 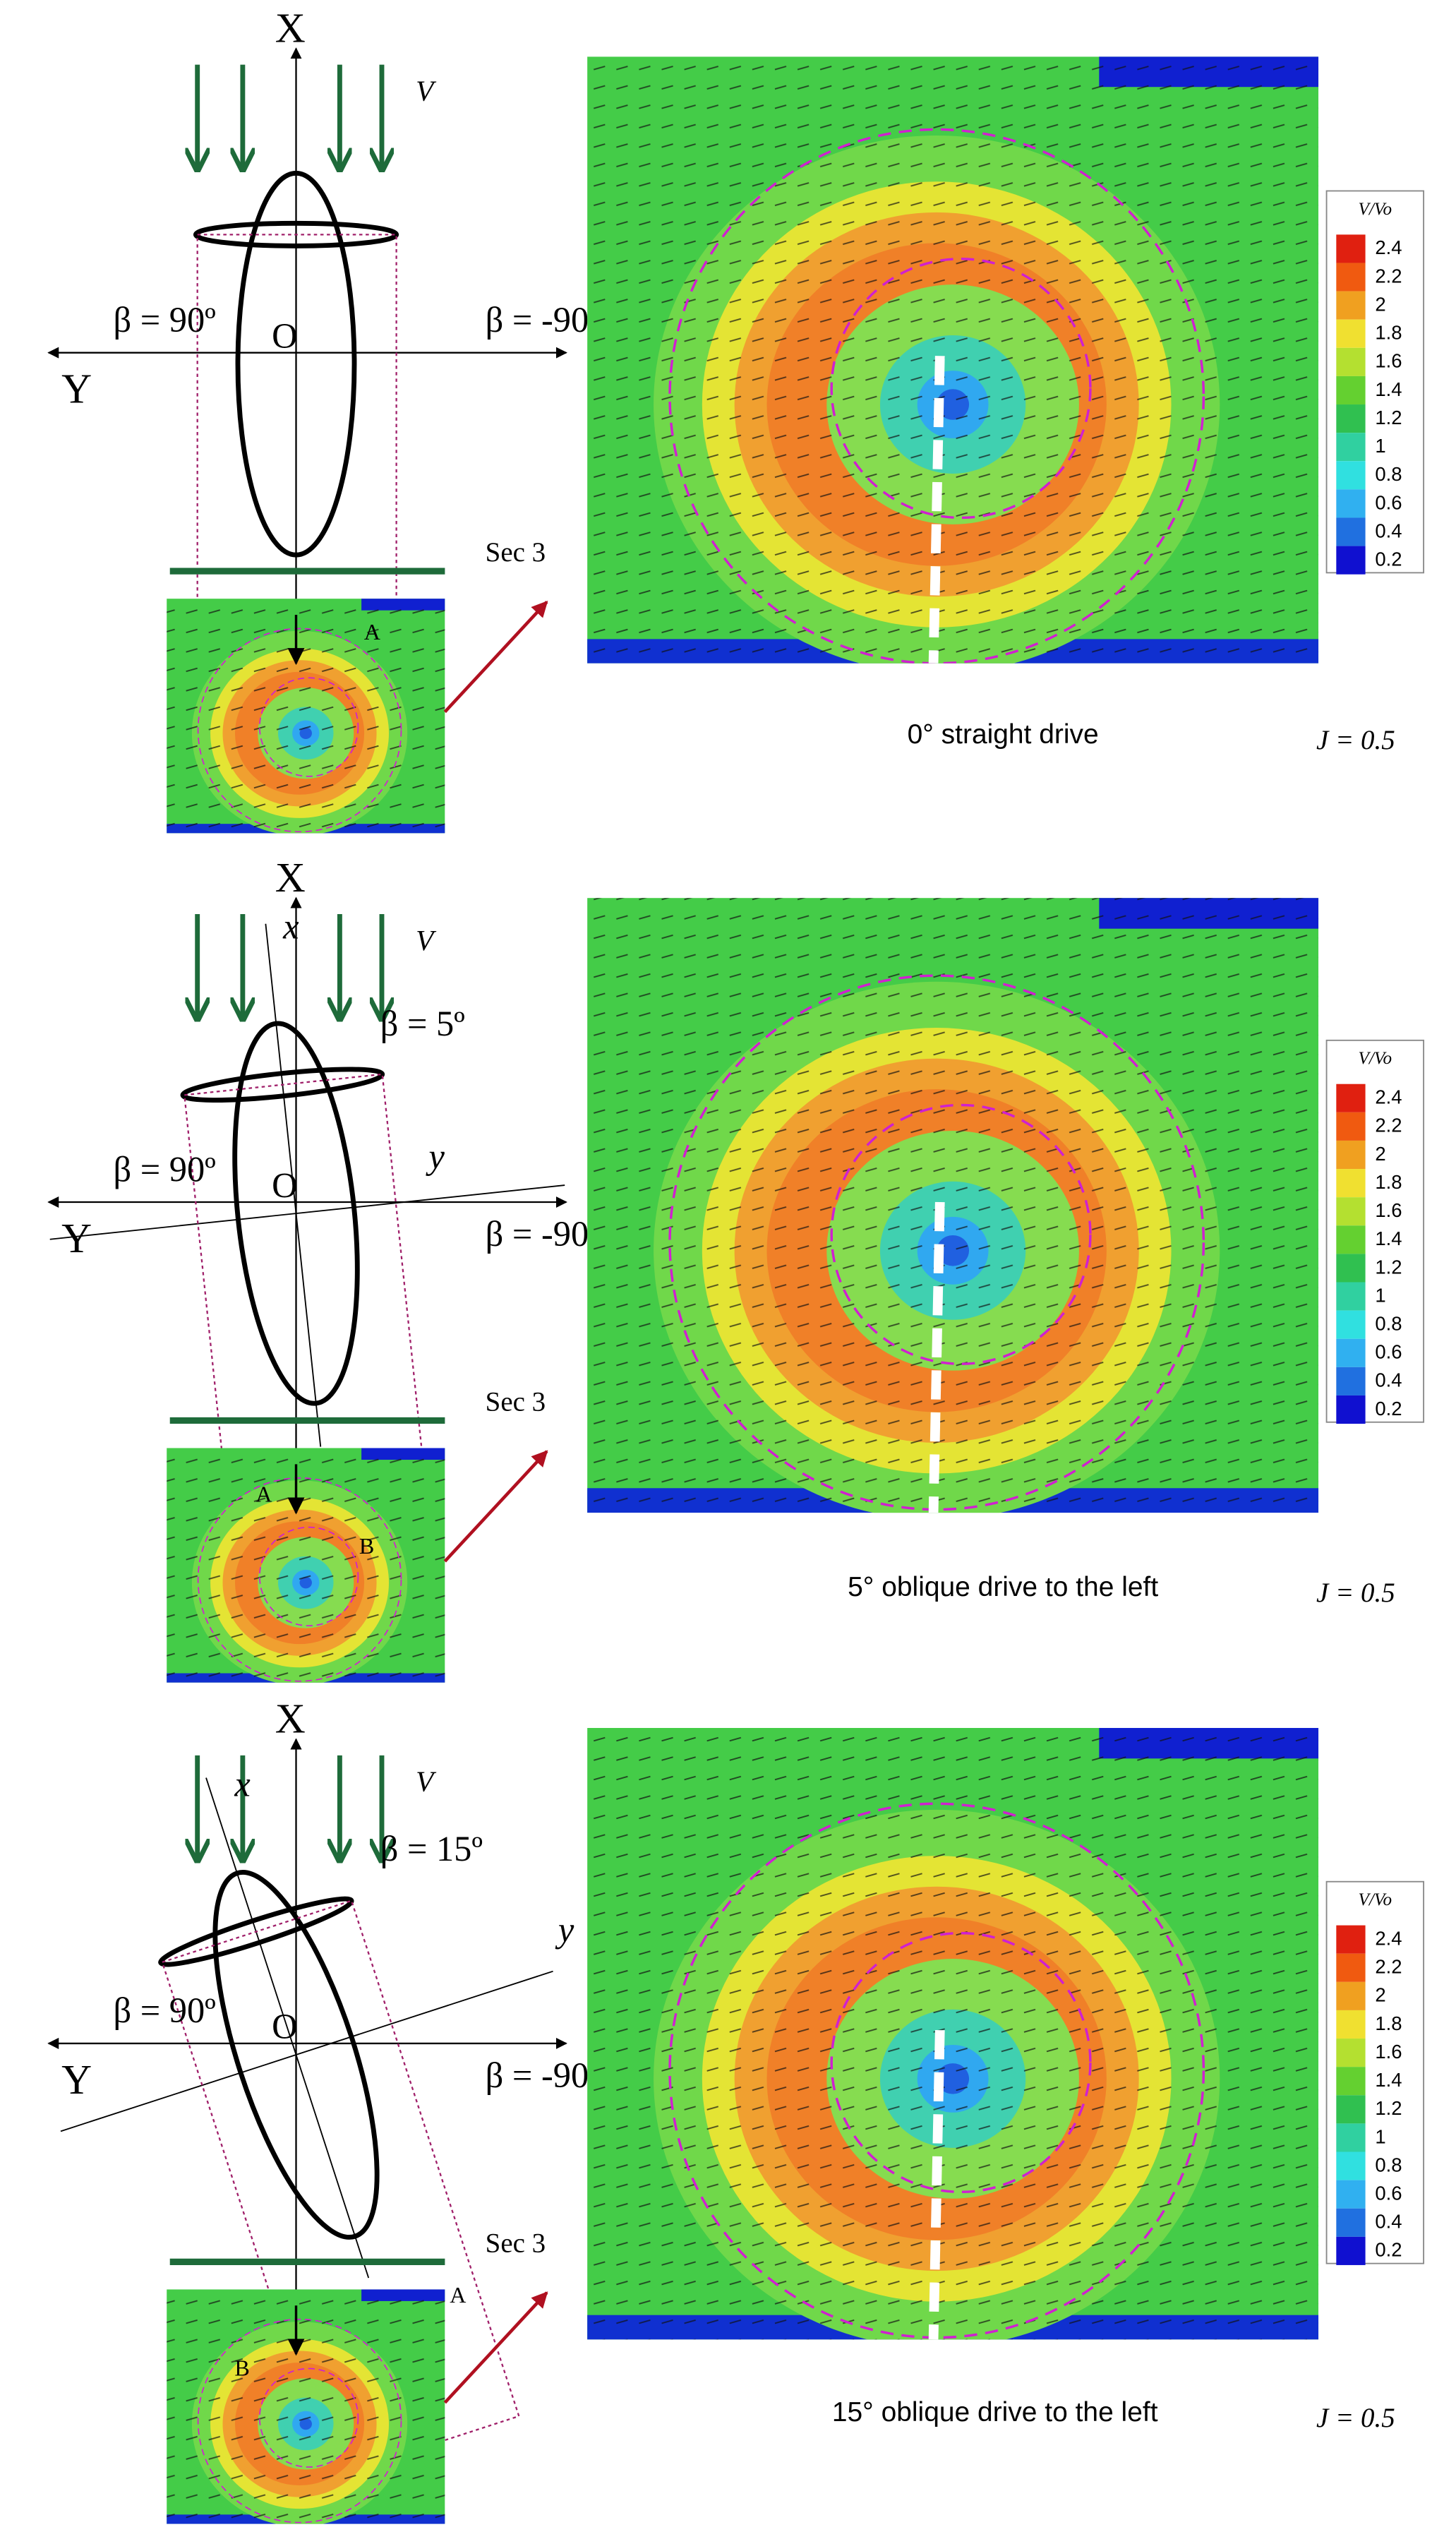 What do you see at coordinates (995, 2412) in the screenshot?
I see `caption: 15° oblique drive to the left` at bounding box center [995, 2412].